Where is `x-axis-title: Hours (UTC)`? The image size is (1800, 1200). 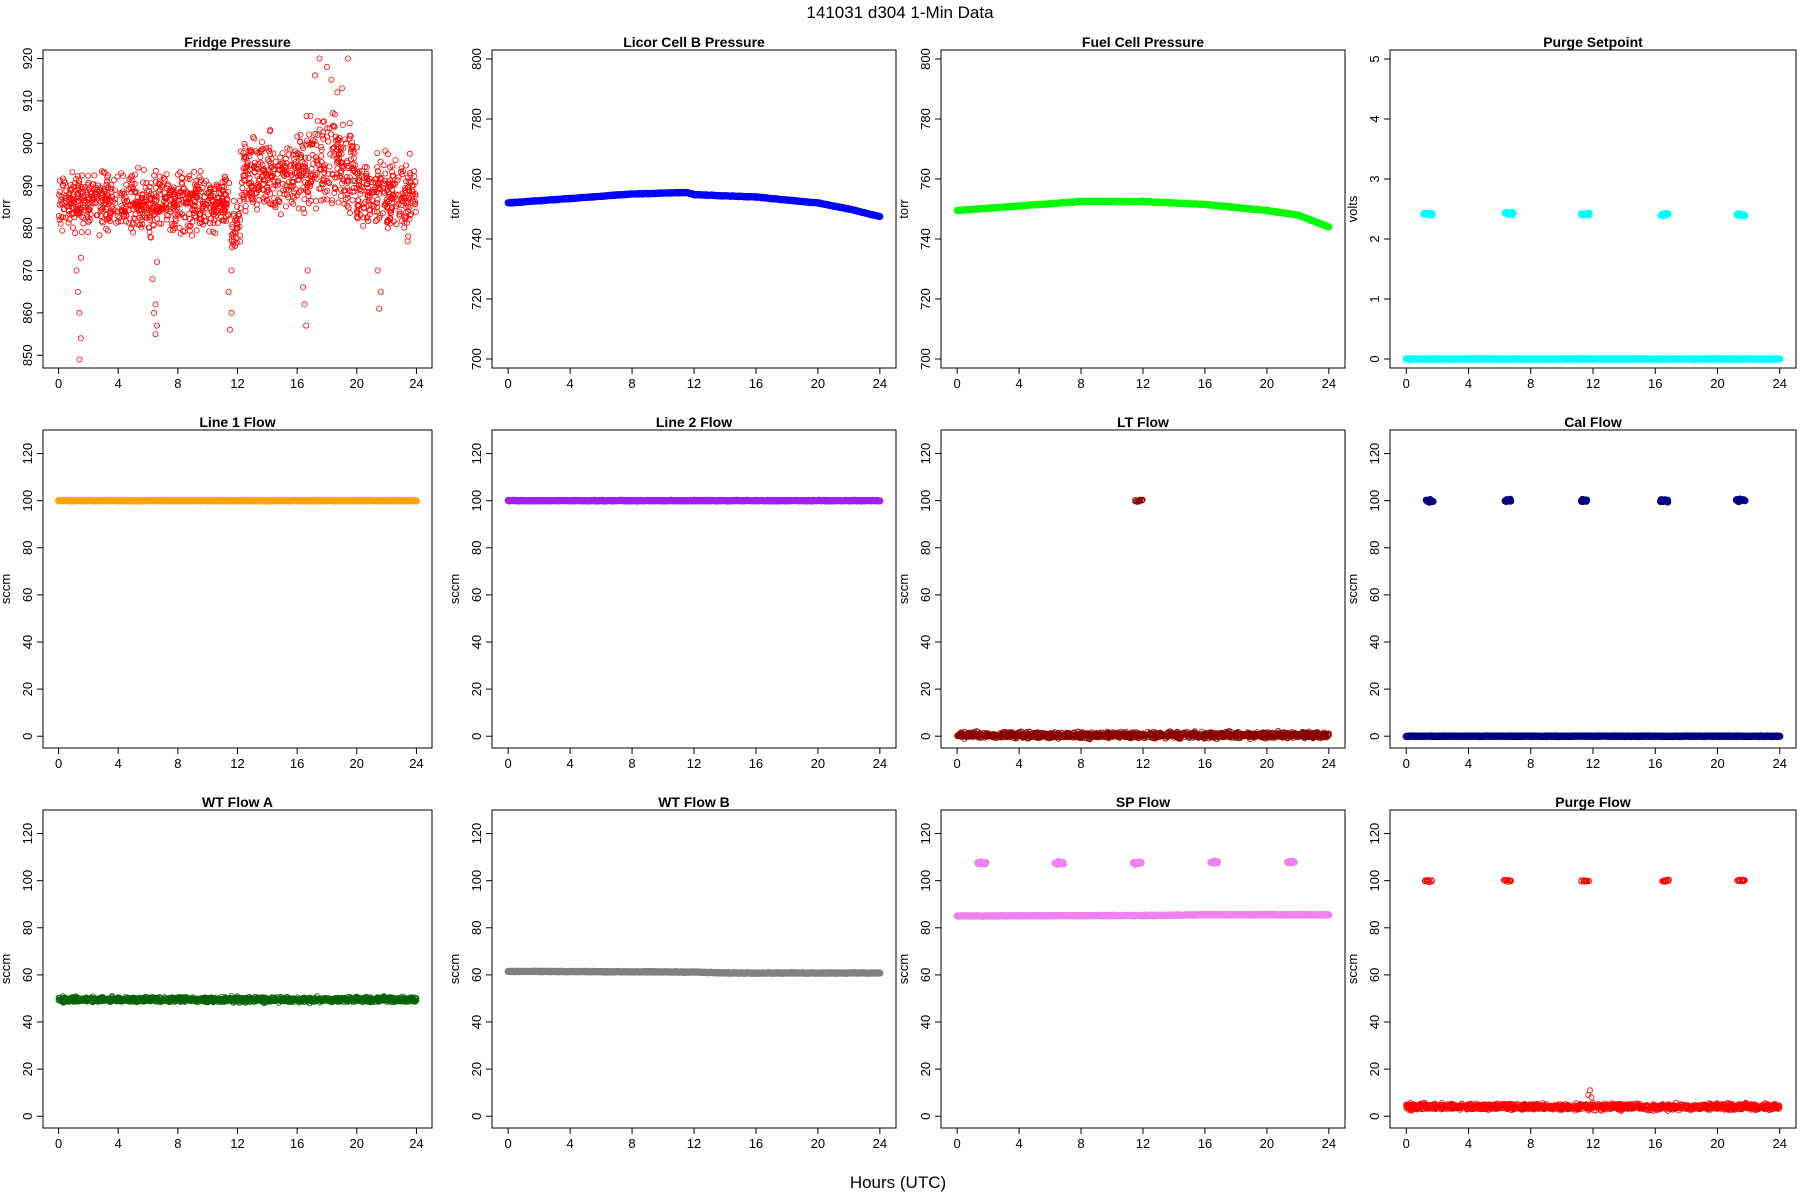
x-axis-title: Hours (UTC) is located at coordinates (898, 1182).